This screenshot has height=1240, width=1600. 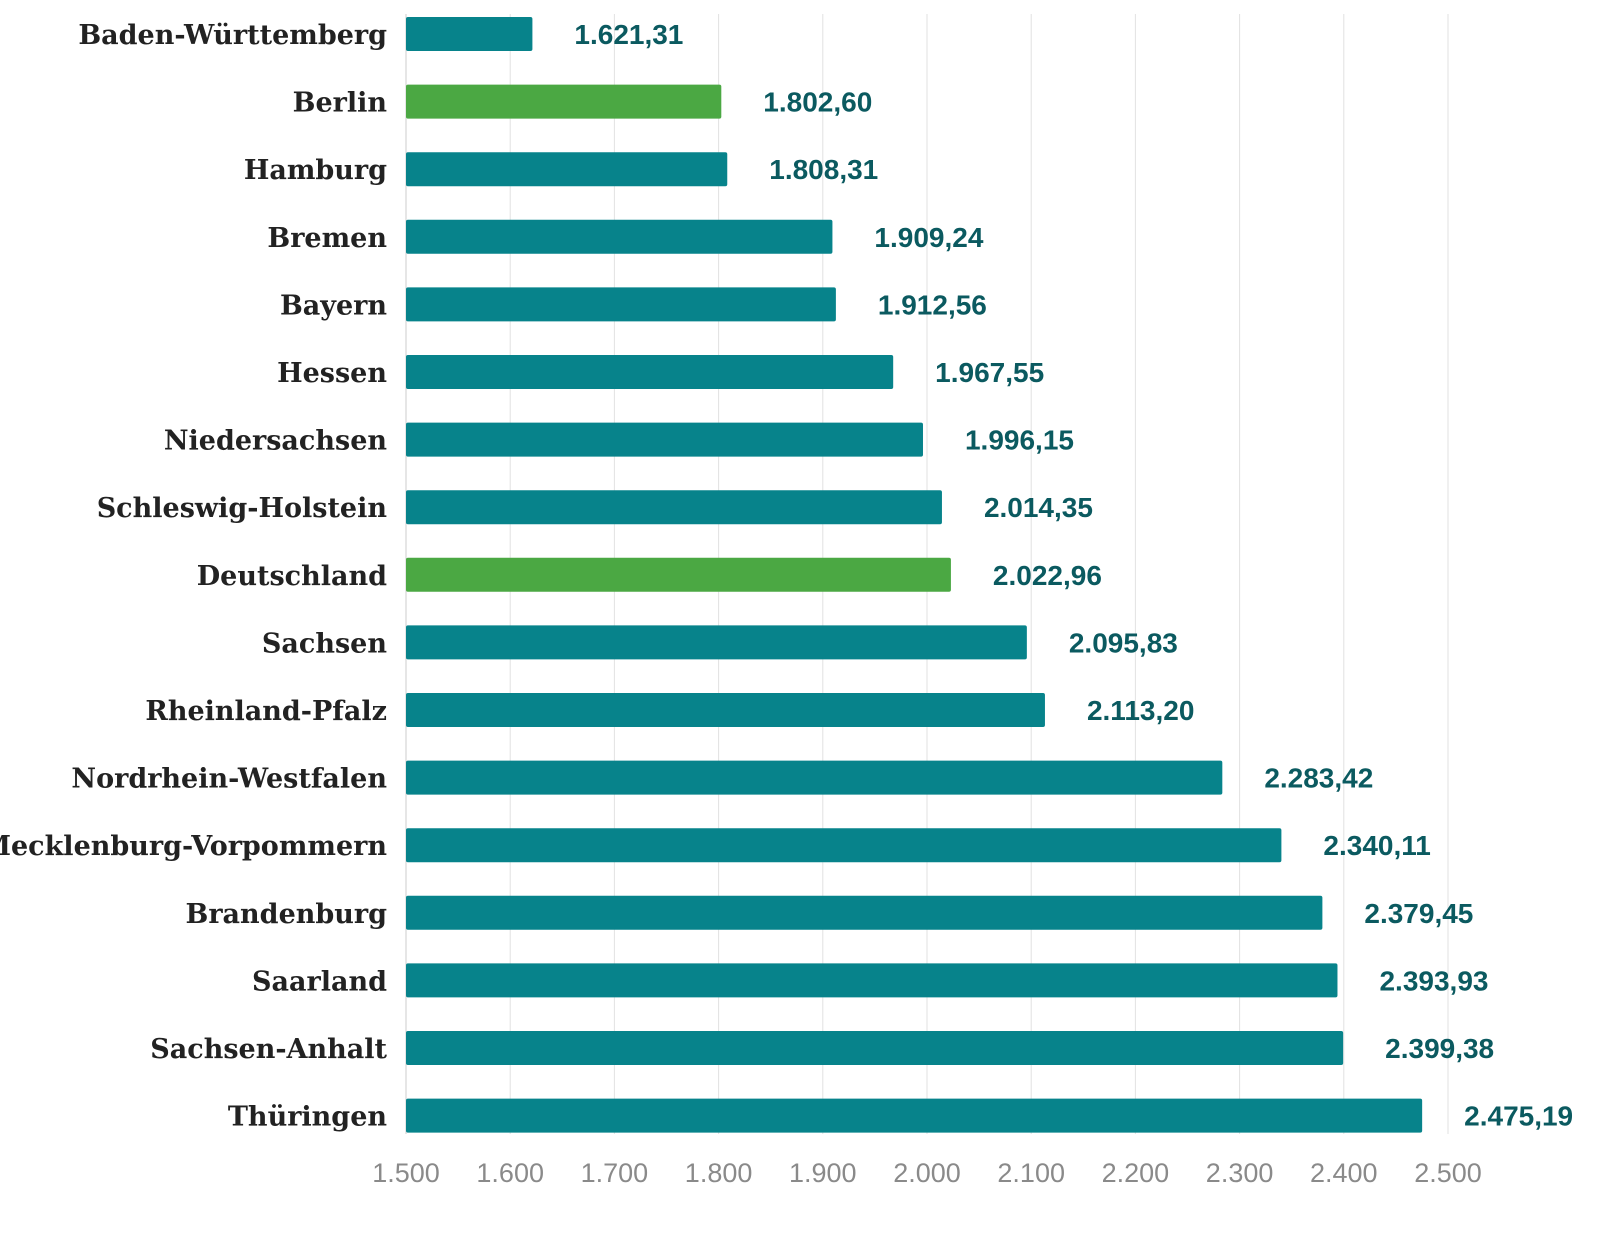 What do you see at coordinates (932, 304) in the screenshot?
I see `value-label: 1.912,56` at bounding box center [932, 304].